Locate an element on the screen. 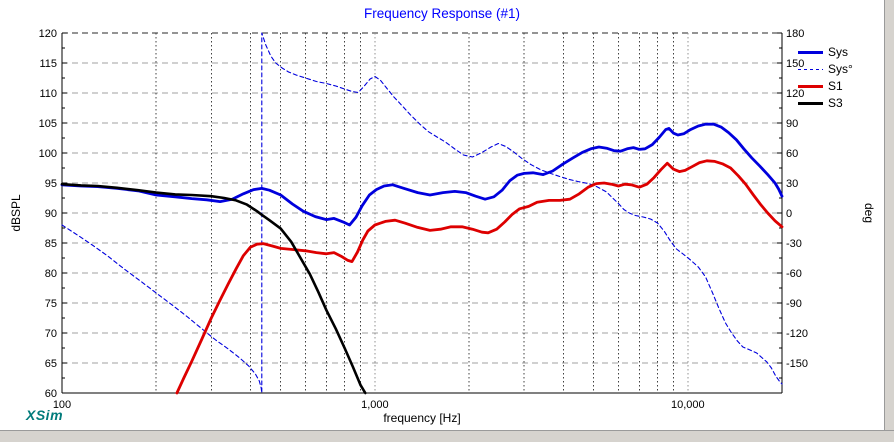 Image resolution: width=894 pixels, height=442 pixels. y-axis-label: dBSPL is located at coordinates (16, 213).